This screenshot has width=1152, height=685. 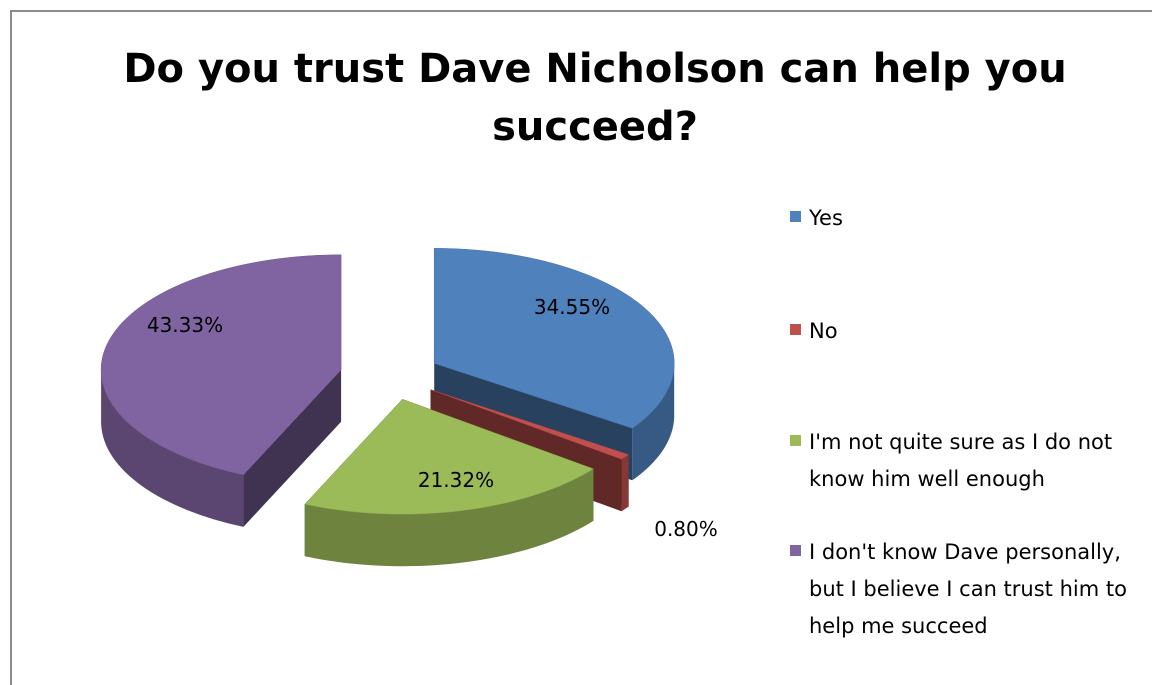 What do you see at coordinates (554, 338) in the screenshot?
I see `slice-yes` at bounding box center [554, 338].